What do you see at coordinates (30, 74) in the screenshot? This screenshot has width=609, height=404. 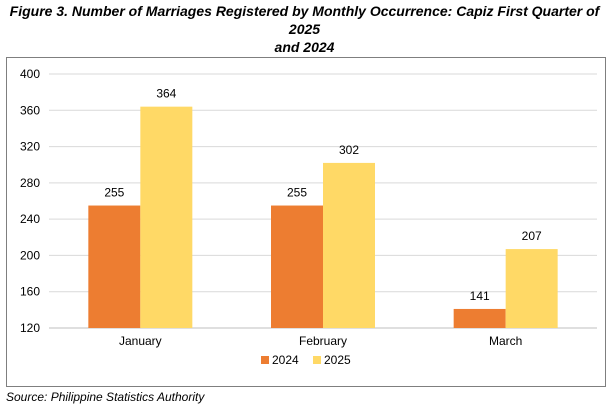 I see `y-tick-label: 400` at bounding box center [30, 74].